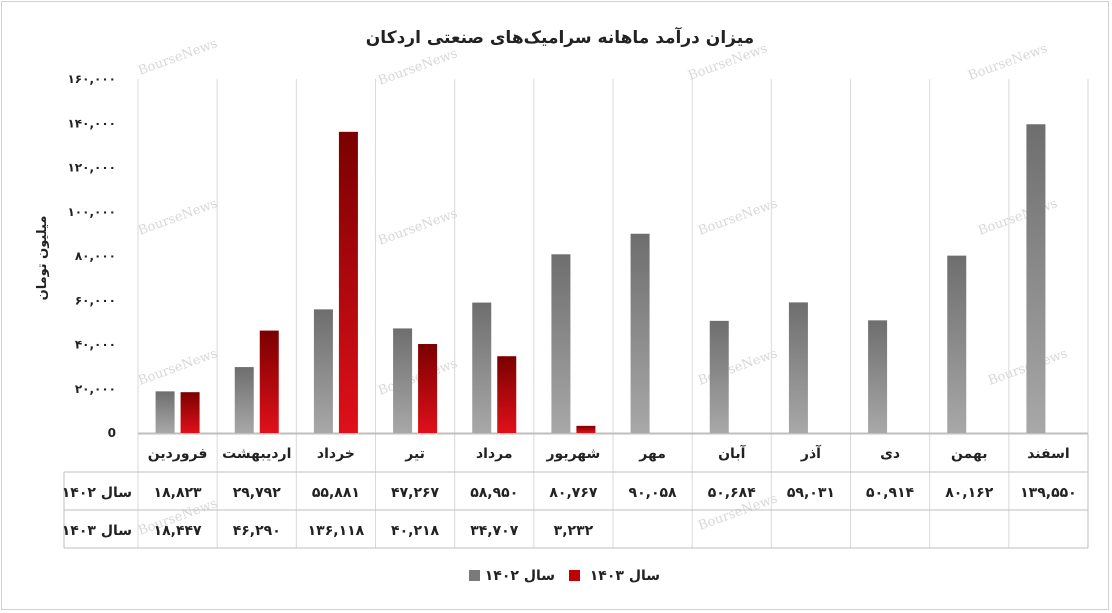 This screenshot has height=613, width=1112. What do you see at coordinates (564, 576) in the screenshot?
I see `legend: سال ۱۴۰۳ سال ۱۴۰۲` at bounding box center [564, 576].